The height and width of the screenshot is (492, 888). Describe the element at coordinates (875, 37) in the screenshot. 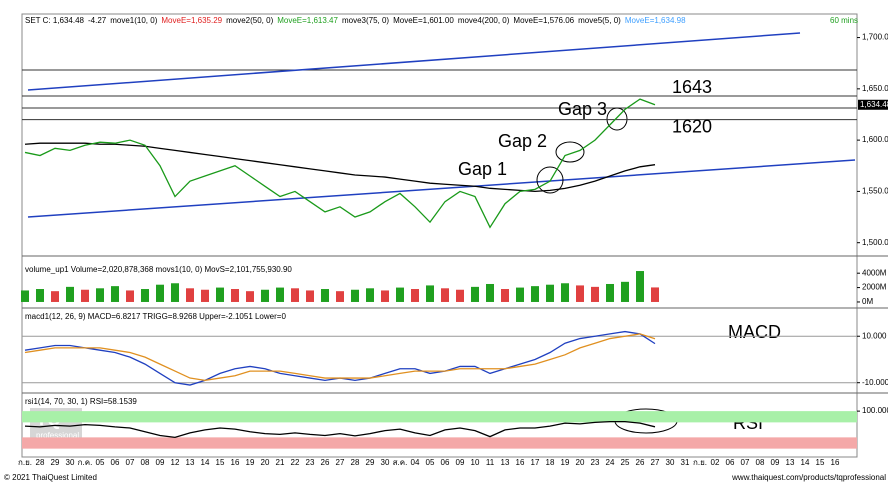

I see `y-tick-label: 1,700.00` at that location.